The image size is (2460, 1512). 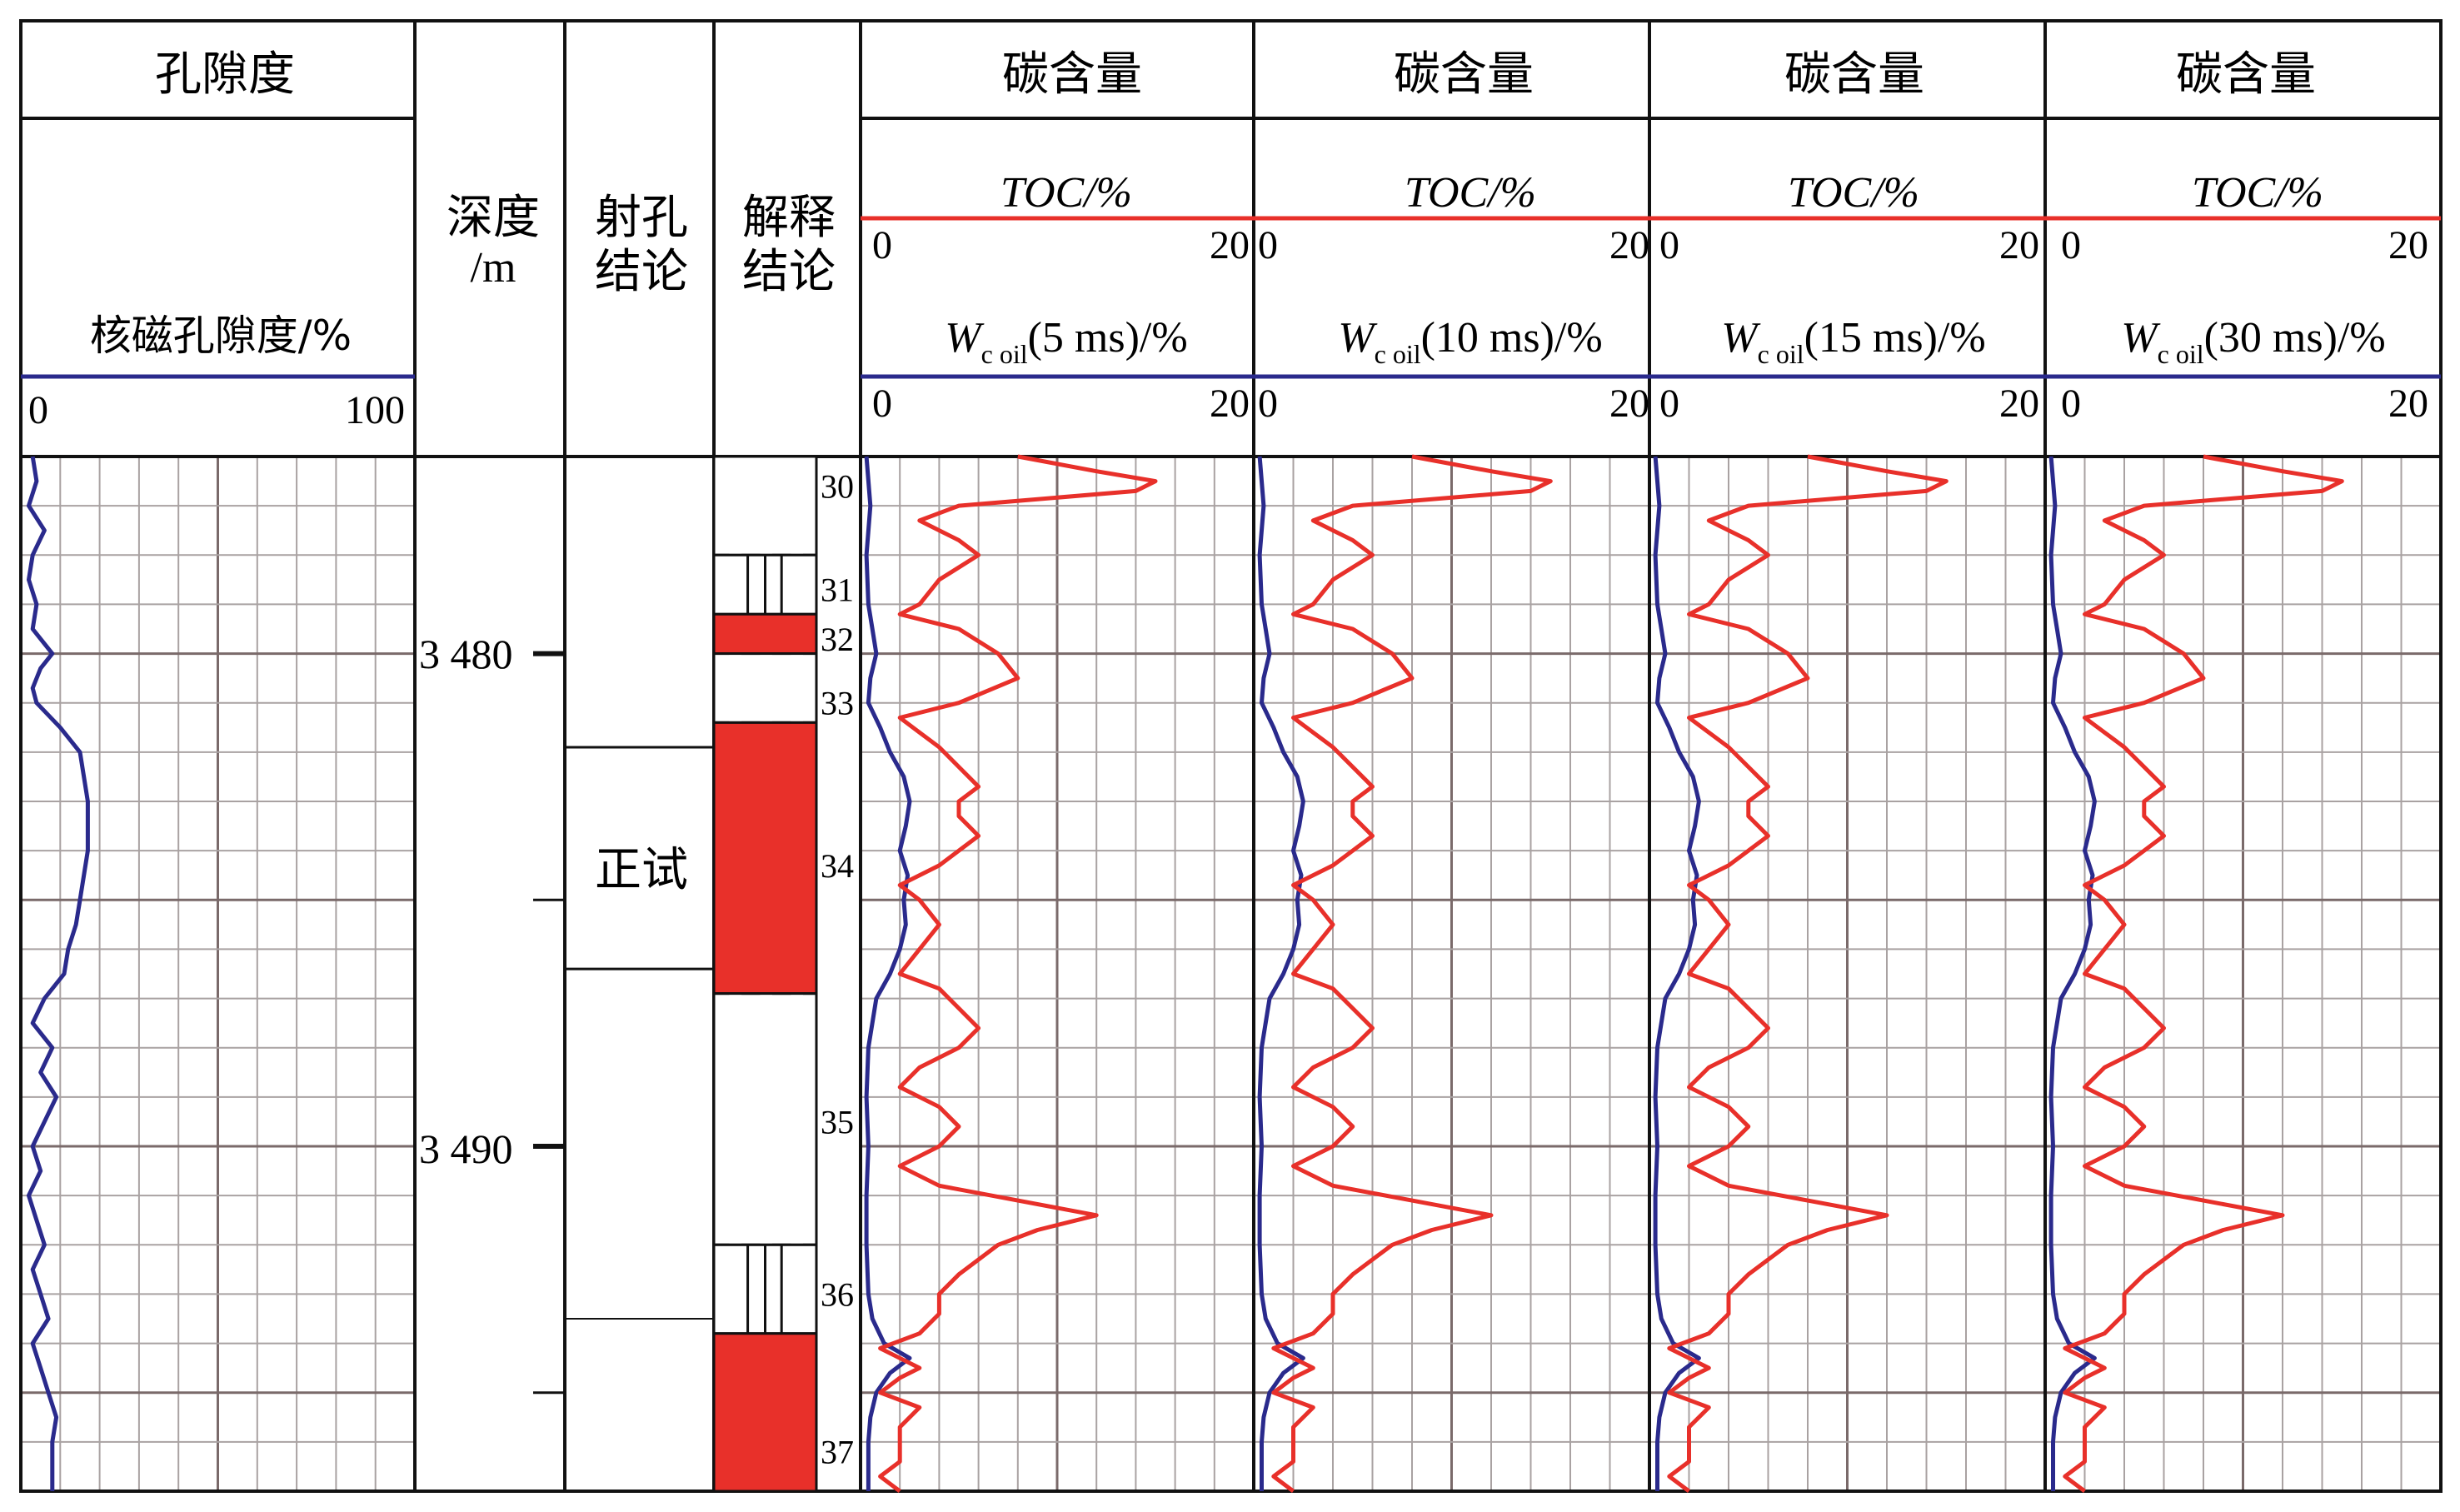 I want to click on interpretation-title-2: 结论, so click(x=789, y=272).